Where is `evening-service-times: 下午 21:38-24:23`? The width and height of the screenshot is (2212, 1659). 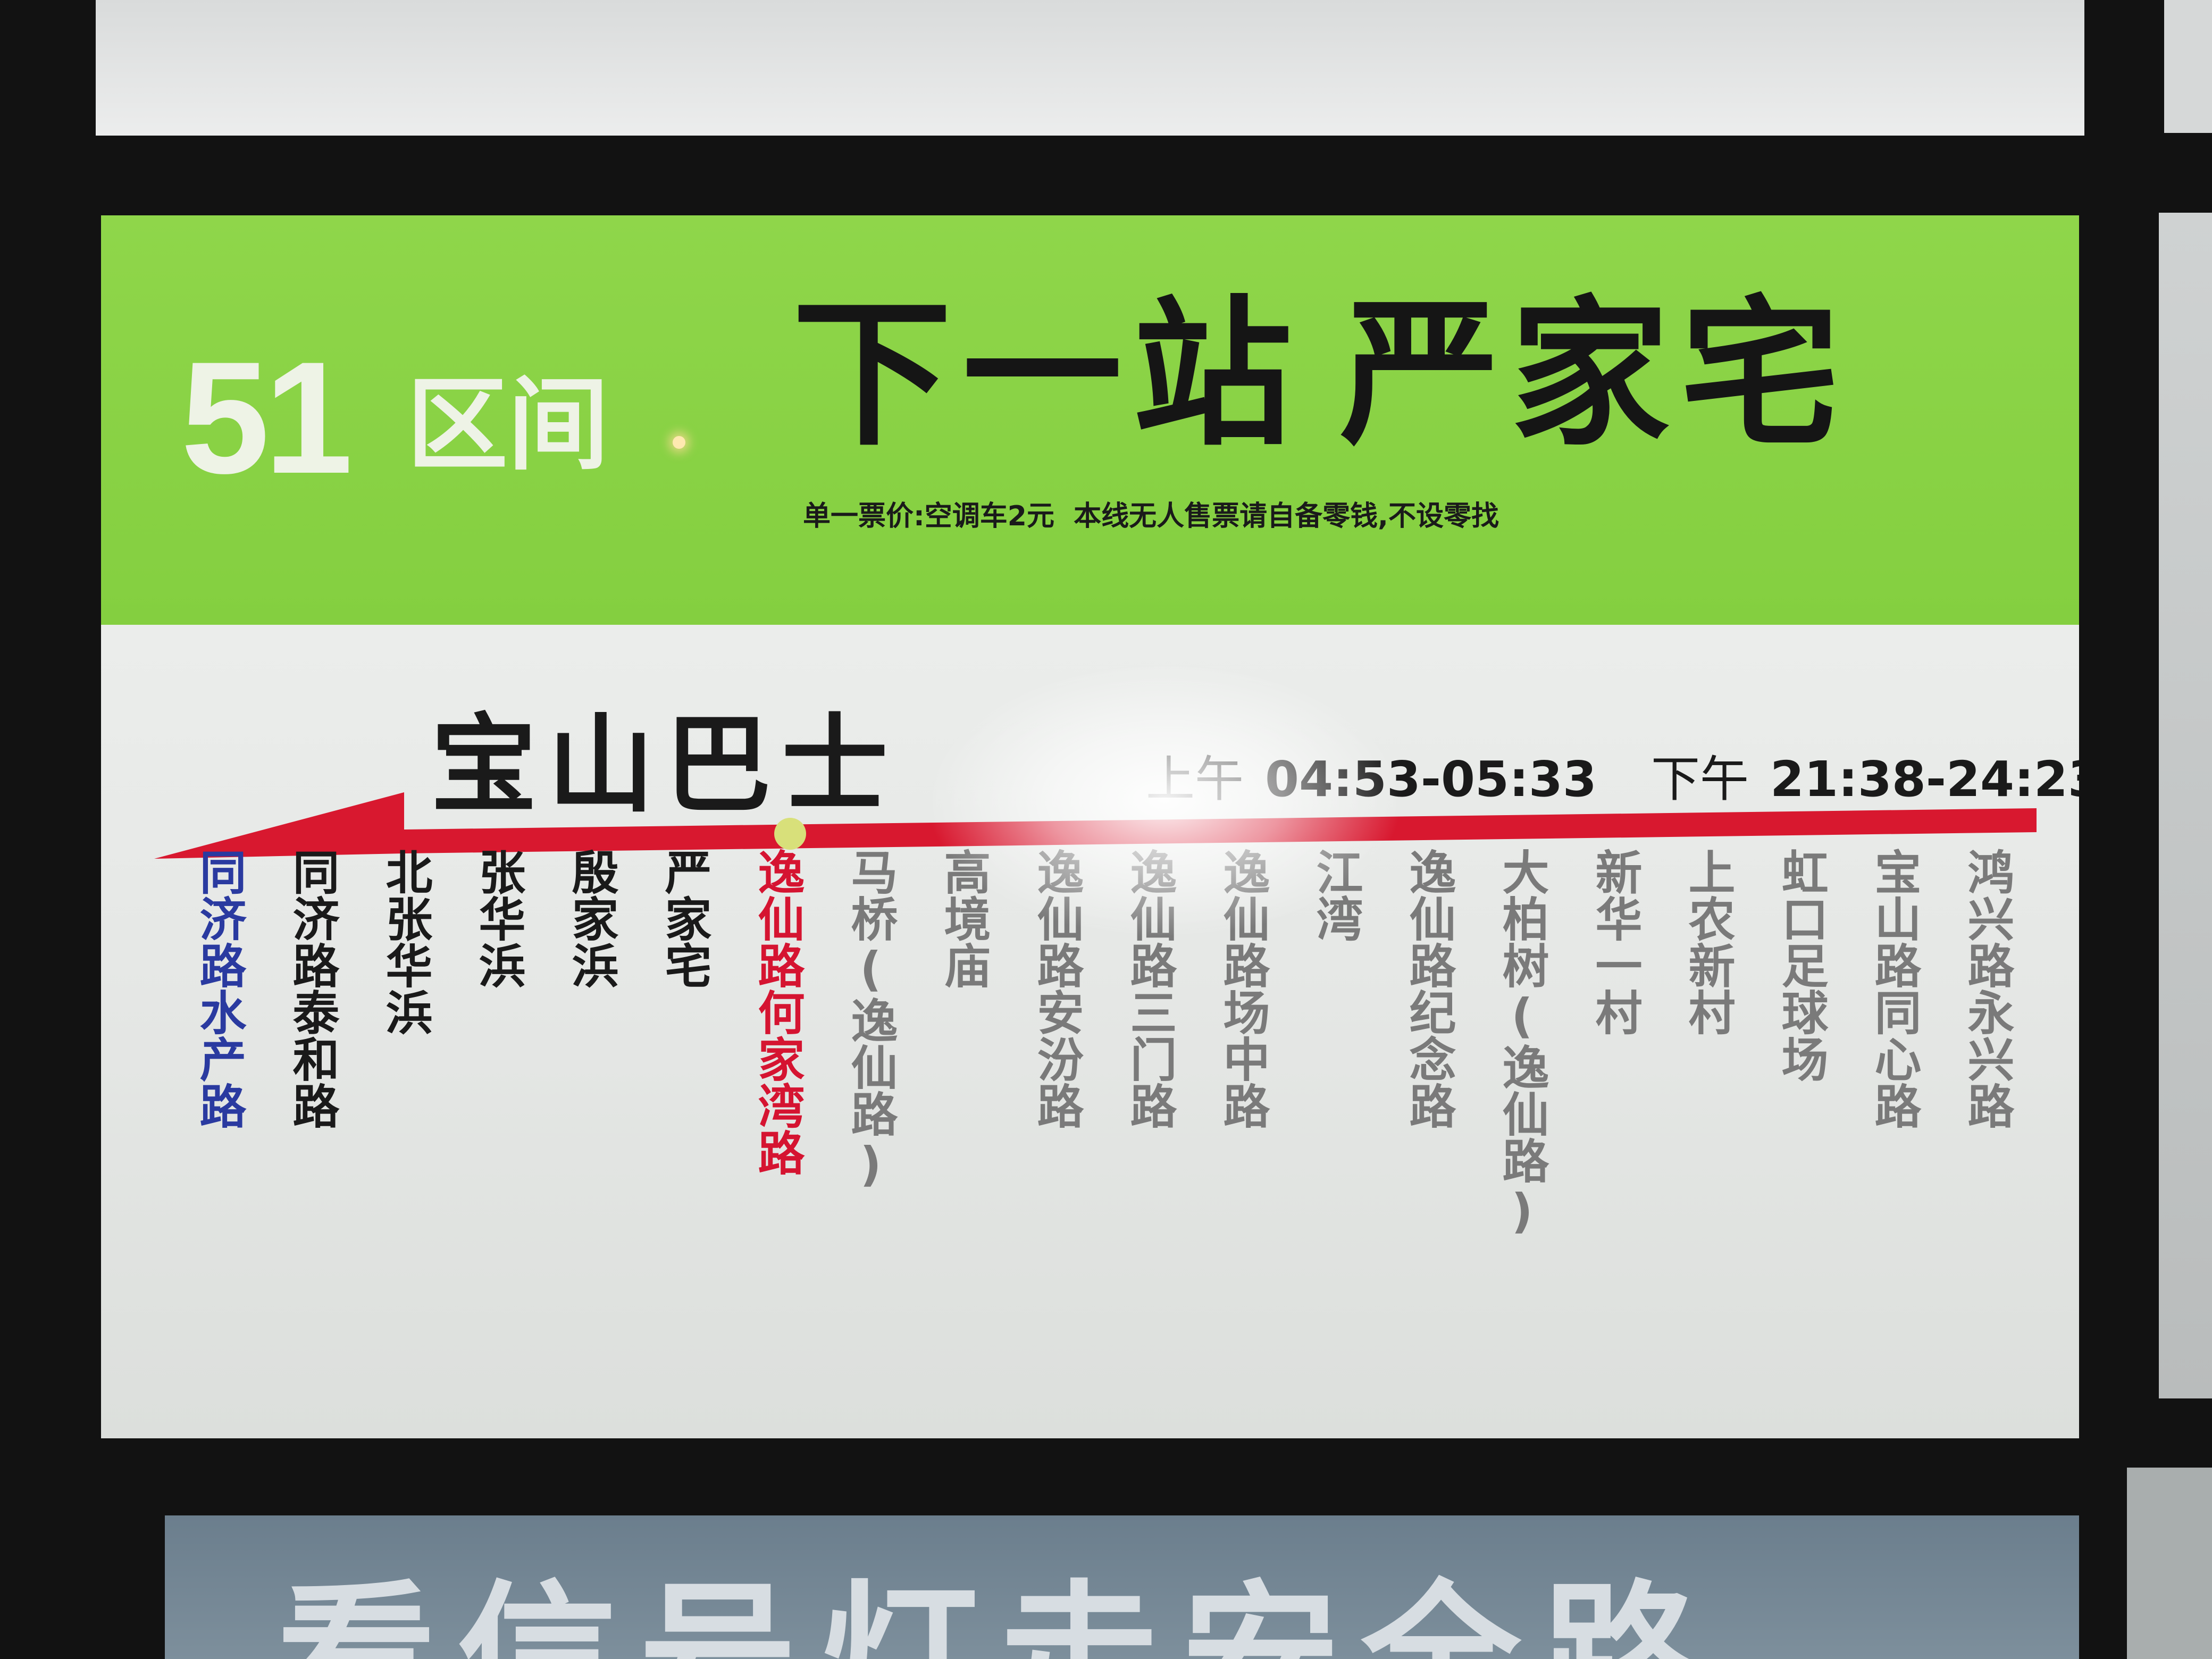
evening-service-times: 下午 21:38-24:23 is located at coordinates (1865, 779).